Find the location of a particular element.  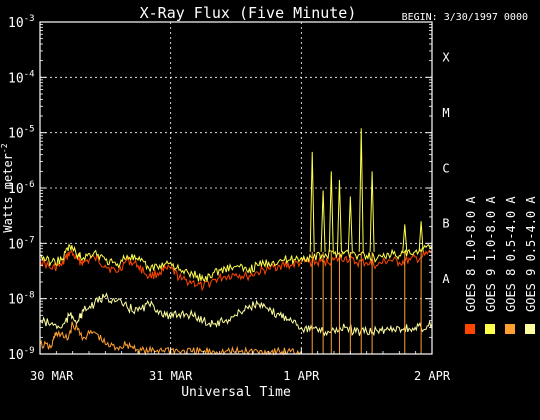

y-tick-label: 10⁻⁶ is located at coordinates (21, 188).